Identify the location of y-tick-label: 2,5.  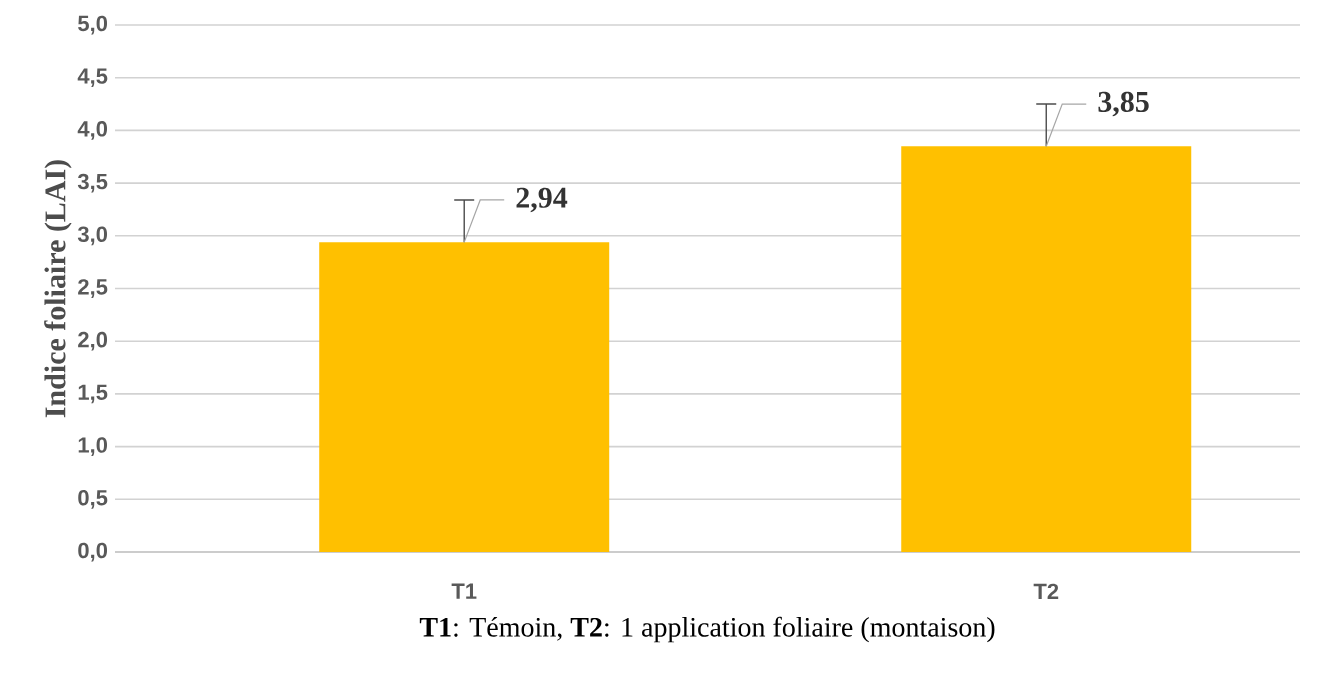
(93, 288).